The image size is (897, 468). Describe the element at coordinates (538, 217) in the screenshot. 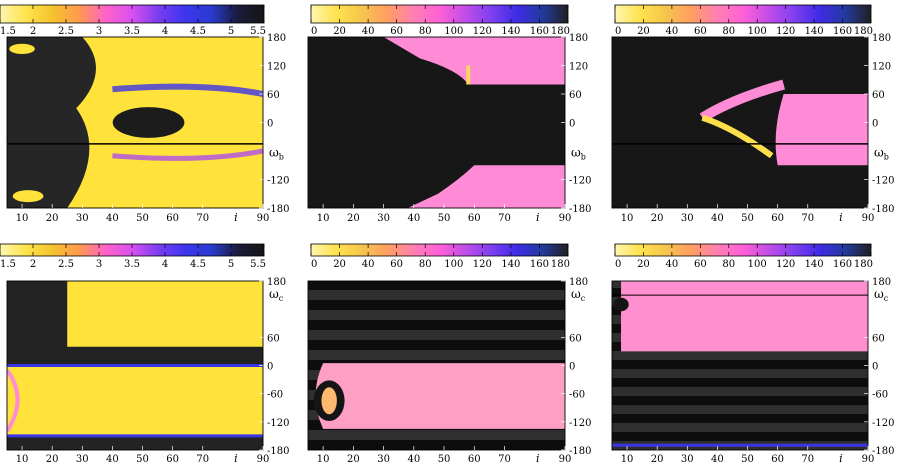

I see `x-axis-label: i` at that location.